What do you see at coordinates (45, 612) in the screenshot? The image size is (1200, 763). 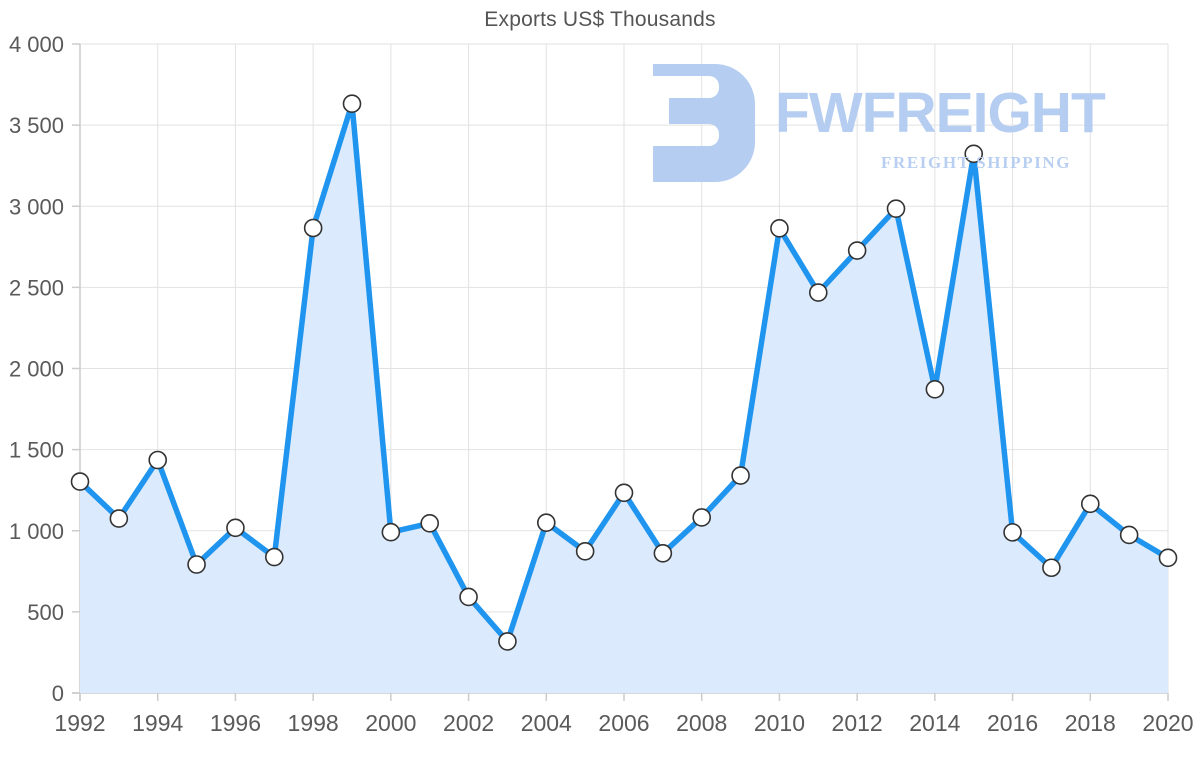 I see `y-tick-label: 500` at bounding box center [45, 612].